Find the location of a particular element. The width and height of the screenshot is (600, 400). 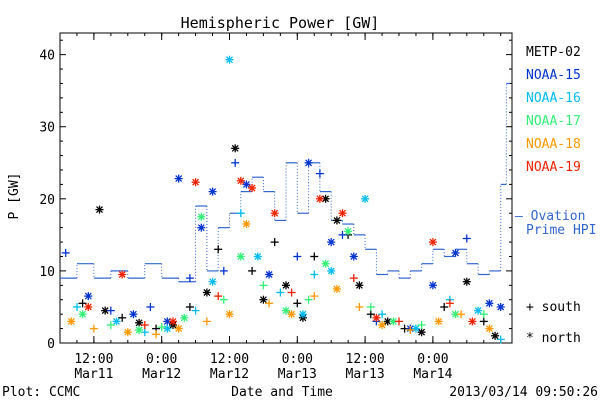

y-tick-label: 10 is located at coordinates (47, 272).